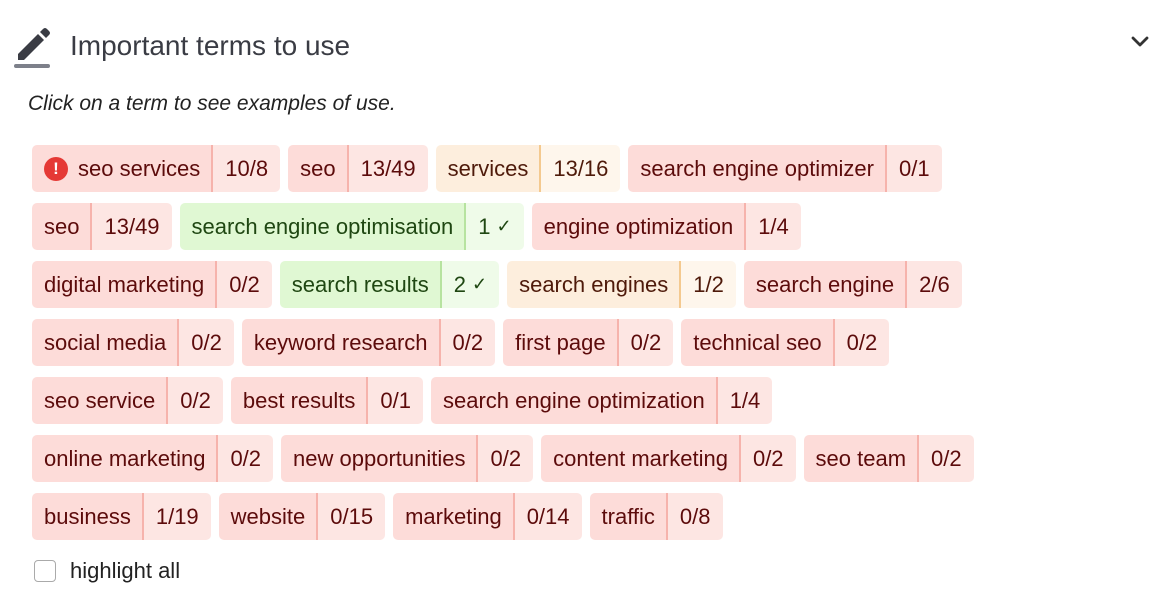 The image size is (1176, 612). I want to click on term-tag: social media 0/2, so click(133, 342).